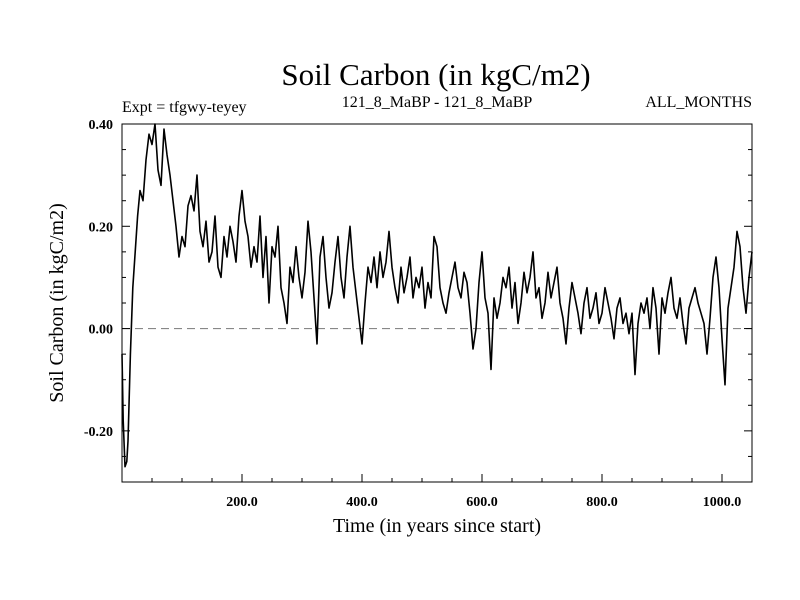 Image resolution: width=800 pixels, height=600 pixels. Describe the element at coordinates (242, 502) in the screenshot. I see `x-tick-label: 200.0` at that location.